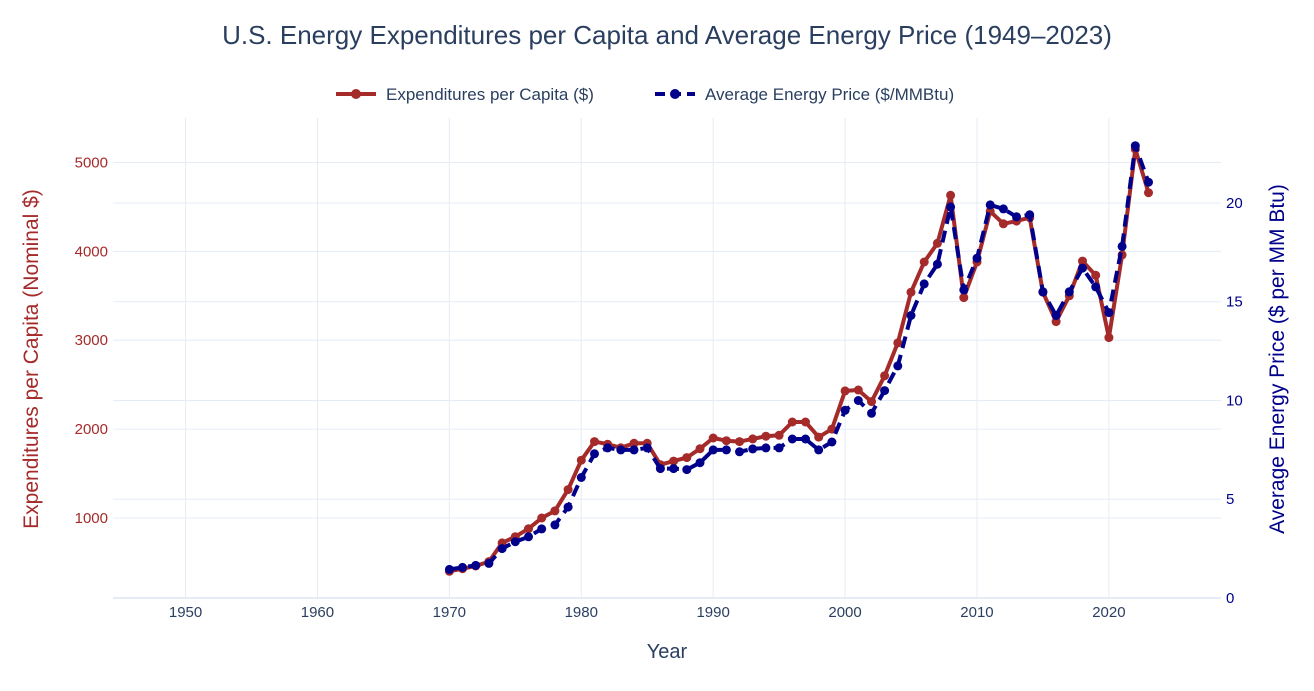 The width and height of the screenshot is (1314, 691). What do you see at coordinates (356, 94) in the screenshot?
I see `legend-marker-expenditures` at bounding box center [356, 94].